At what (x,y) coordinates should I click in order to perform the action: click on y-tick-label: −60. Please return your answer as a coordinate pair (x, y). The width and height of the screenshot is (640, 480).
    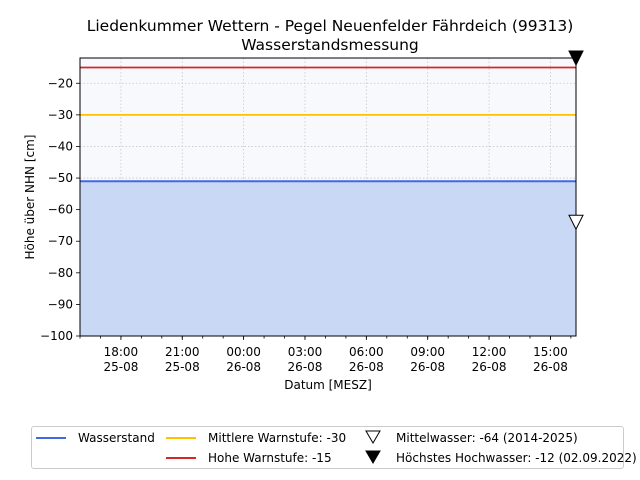
    Looking at the image, I should click on (60, 210).